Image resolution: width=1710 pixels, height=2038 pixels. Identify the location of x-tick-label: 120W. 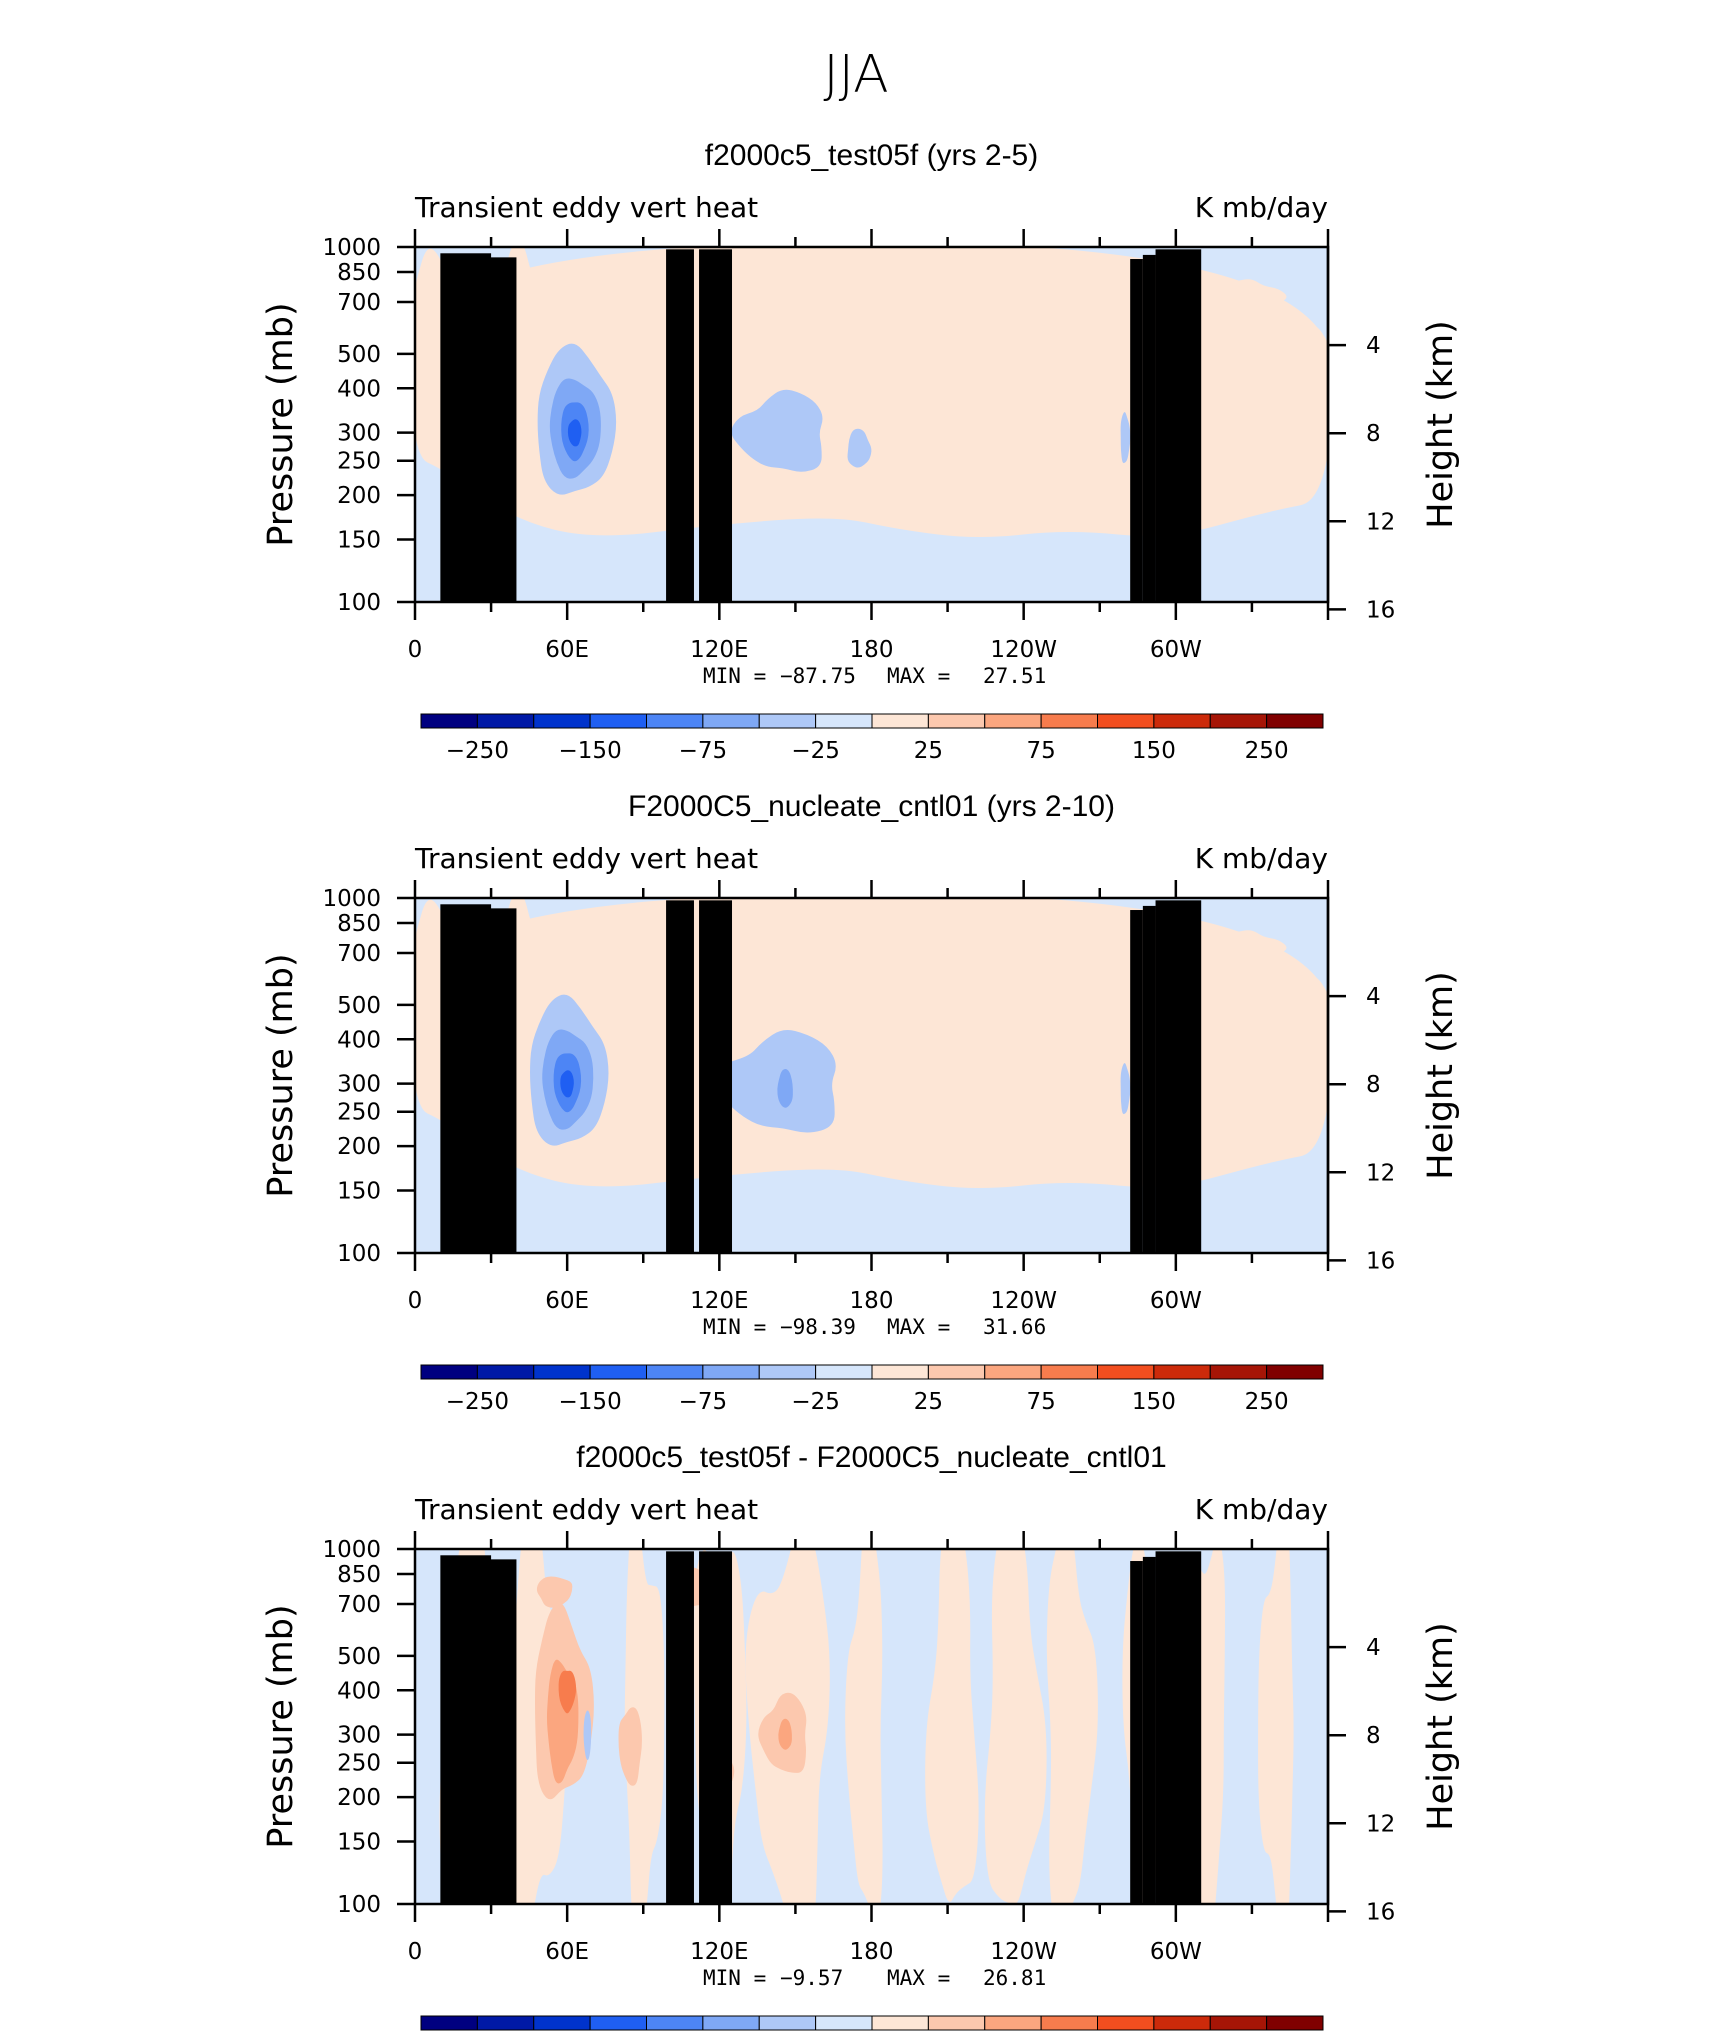
(1023, 1952).